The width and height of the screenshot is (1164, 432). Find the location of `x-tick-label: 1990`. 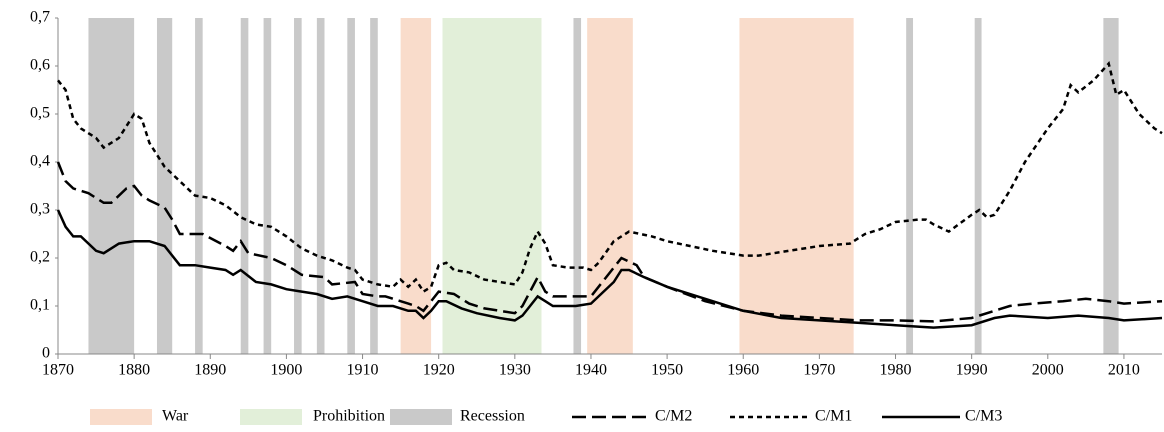

x-tick-label: 1990 is located at coordinates (972, 370).